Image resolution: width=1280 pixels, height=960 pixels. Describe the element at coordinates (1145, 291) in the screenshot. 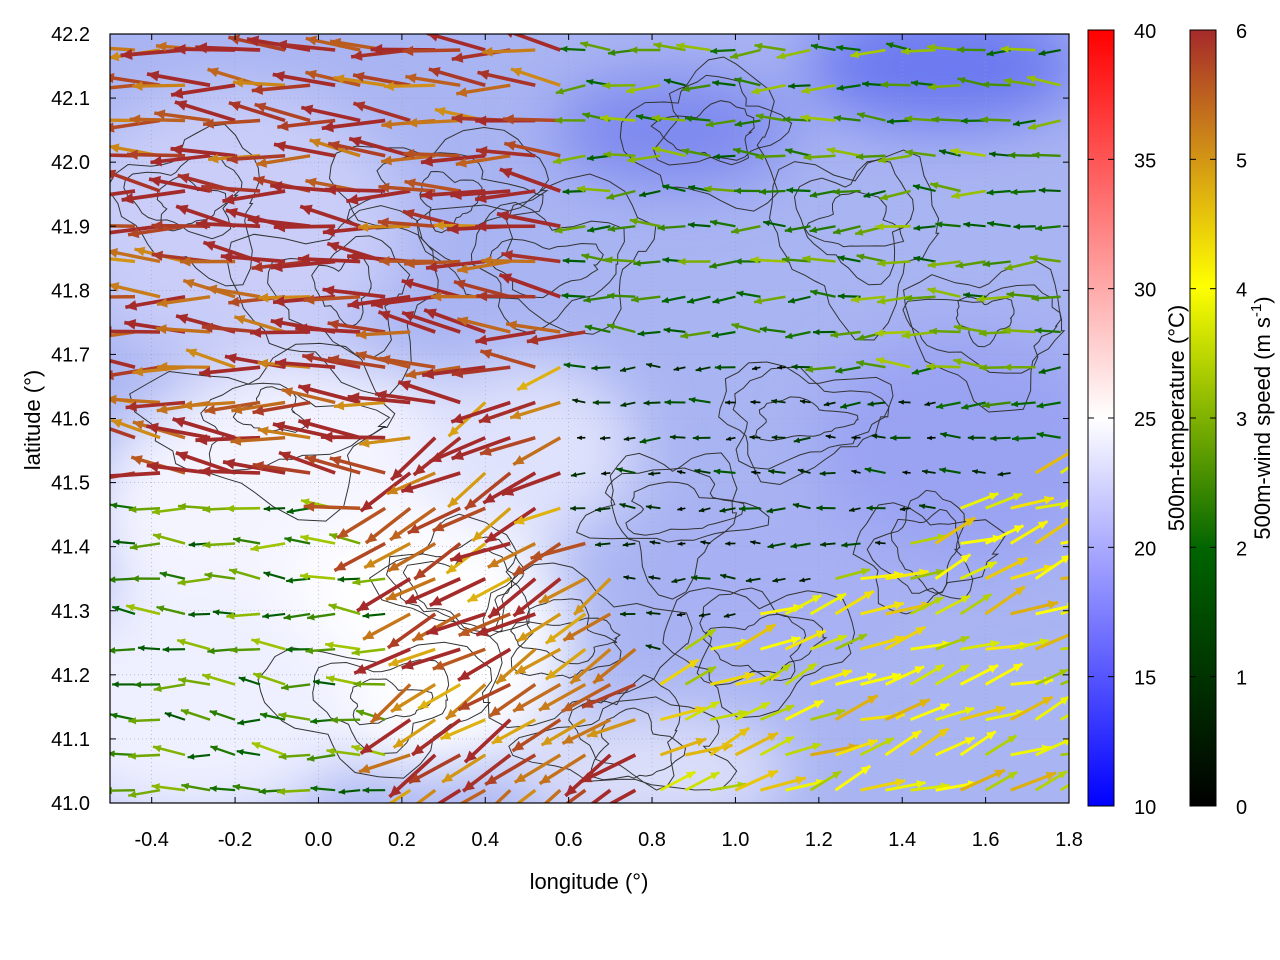

I see `temperature-colorbar-tick-label: 30` at that location.